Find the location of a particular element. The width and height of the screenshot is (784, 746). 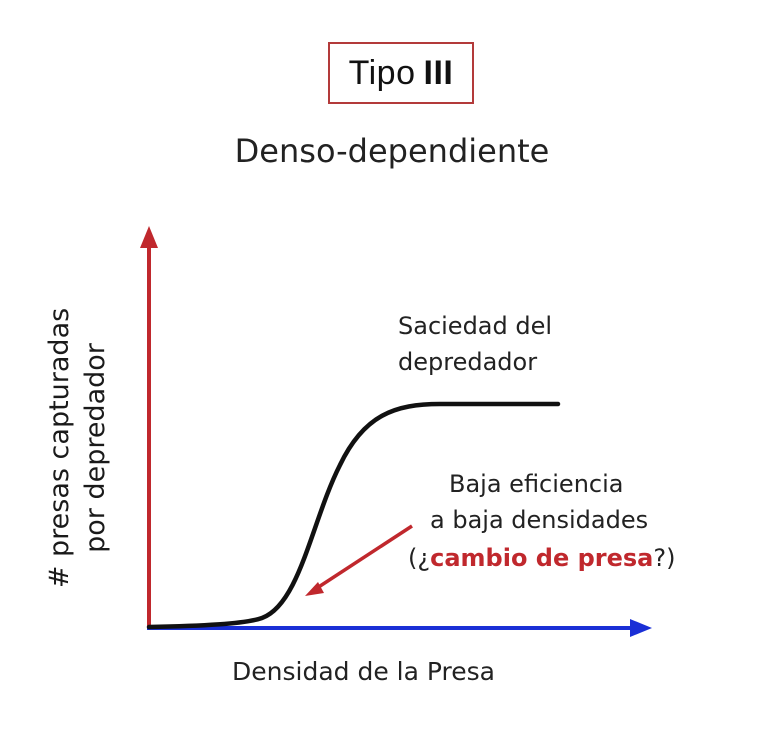

title-prefix: Tipo is located at coordinates (382, 72).